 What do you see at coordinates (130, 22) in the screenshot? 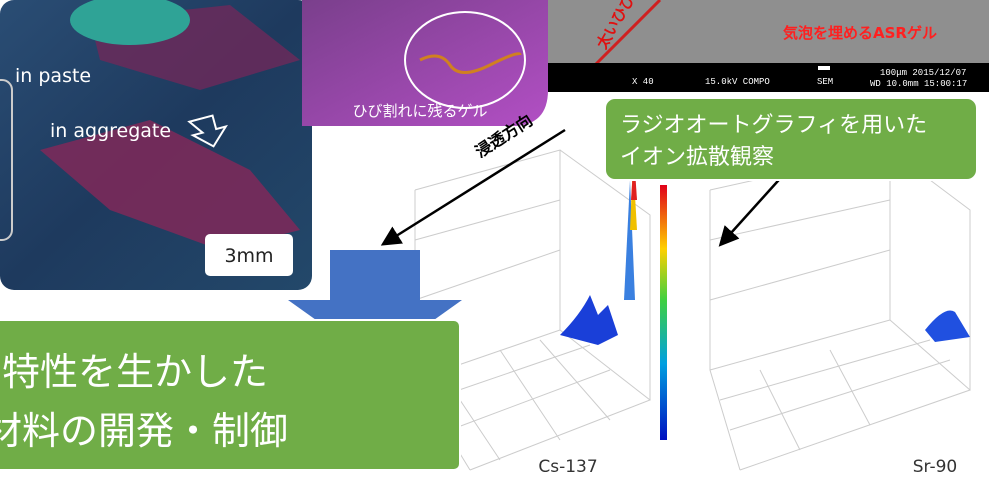
I see `particle` at bounding box center [130, 22].